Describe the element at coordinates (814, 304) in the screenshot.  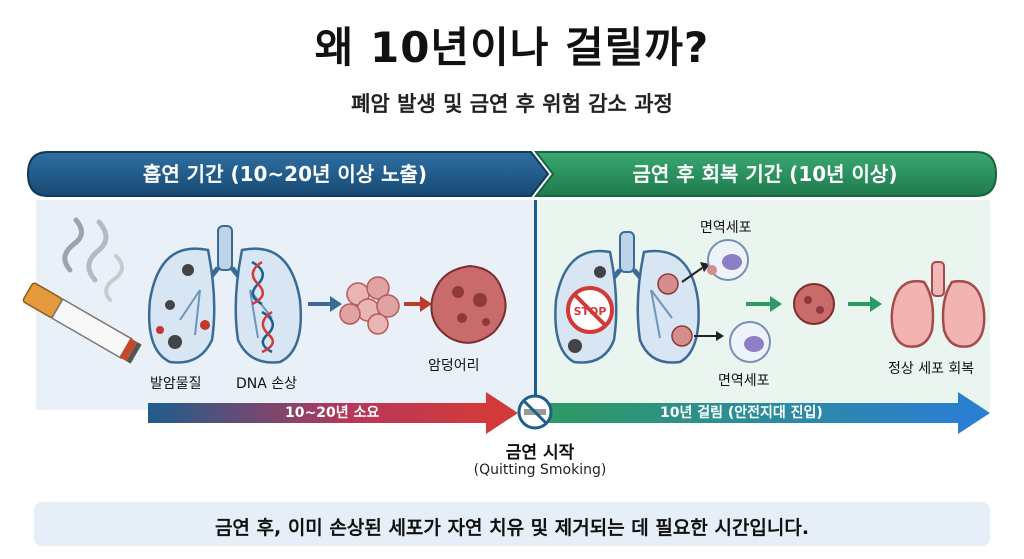
I see `shrinking-tumor-icon` at that location.